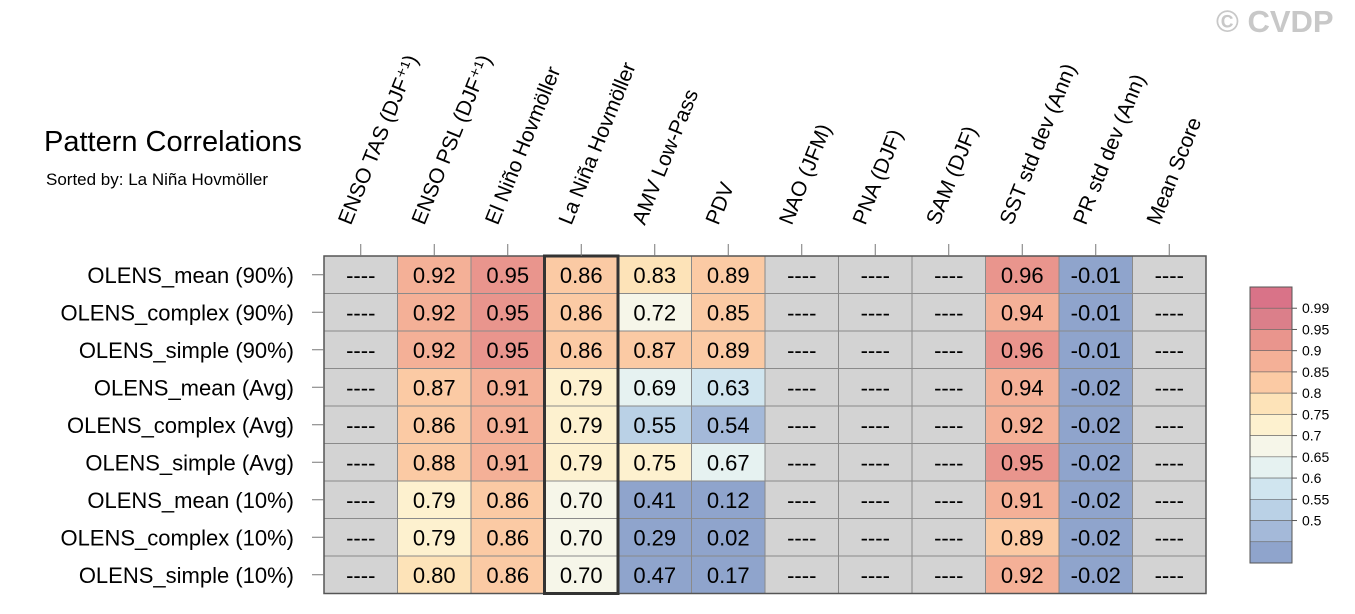  Describe the element at coordinates (1022, 275) in the screenshot. I see `cell-value-label: 0.96` at that location.